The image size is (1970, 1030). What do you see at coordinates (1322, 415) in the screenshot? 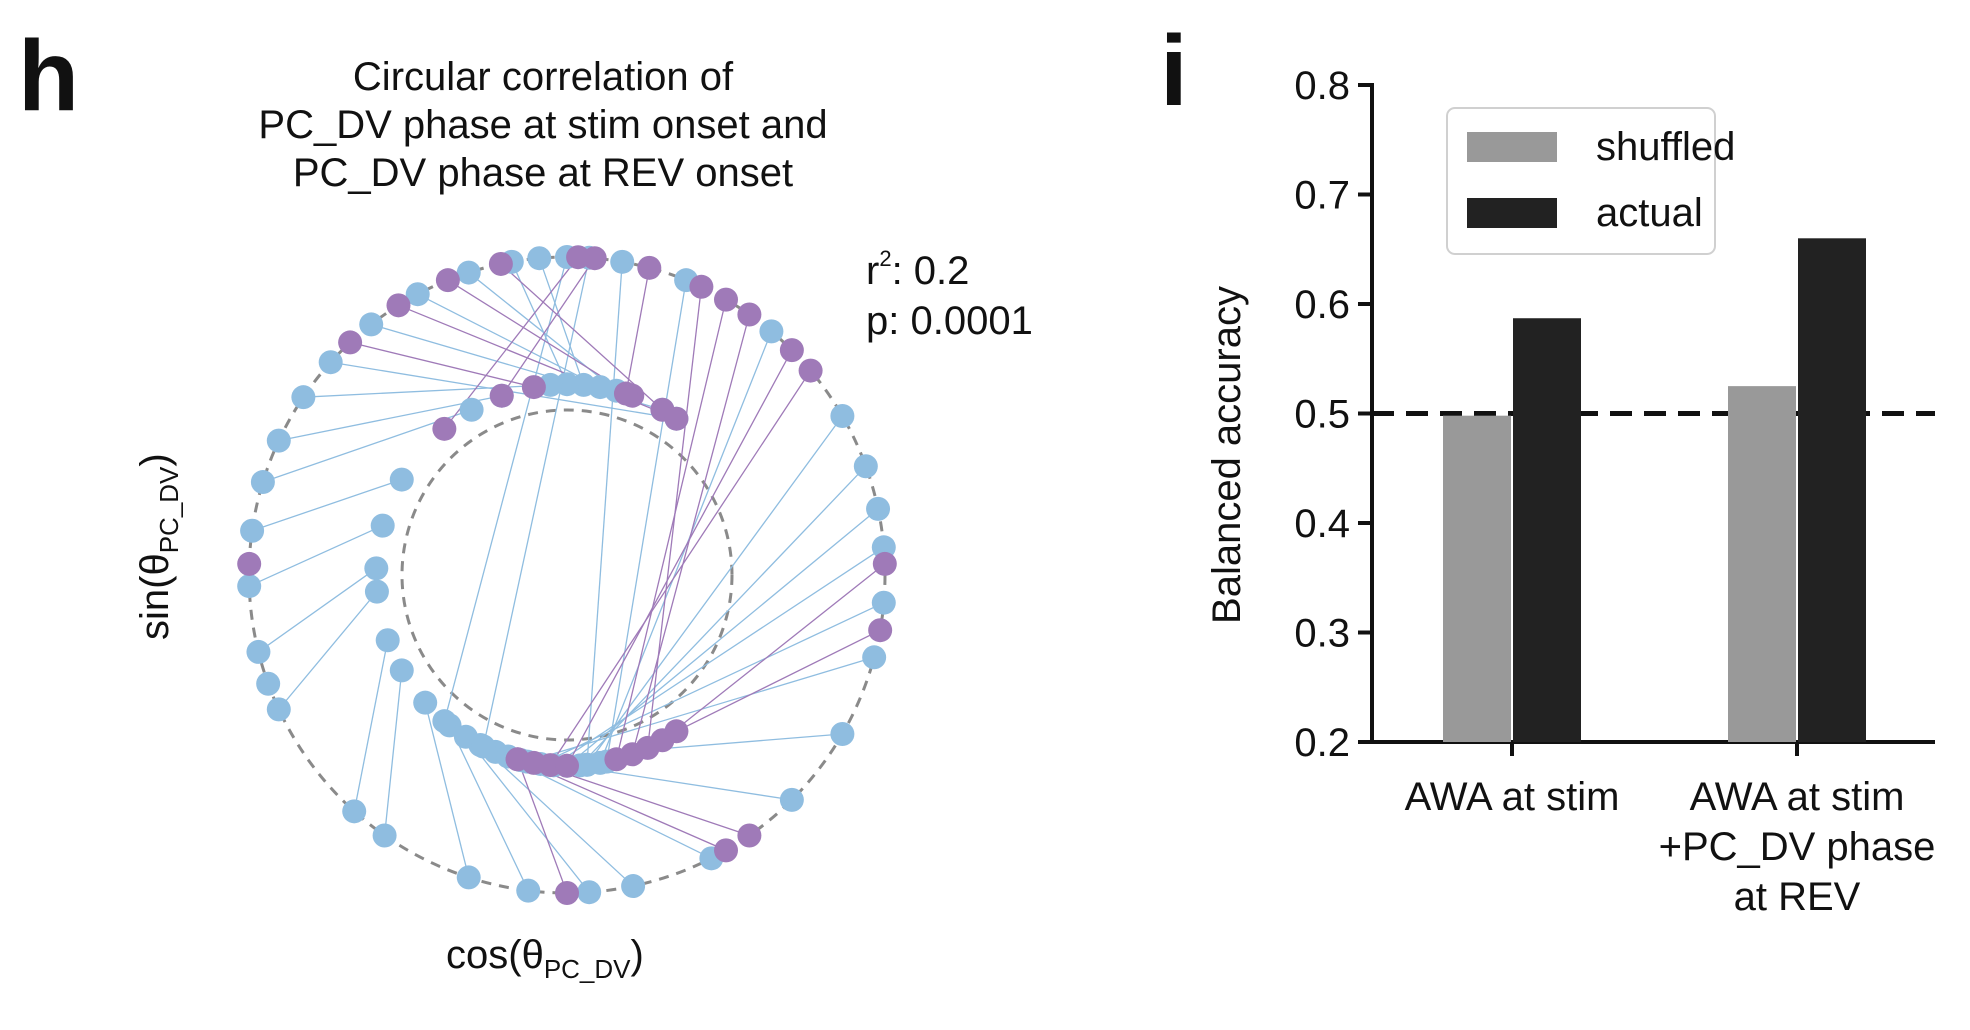
I see `y-tick-label: 0.5` at bounding box center [1322, 415].